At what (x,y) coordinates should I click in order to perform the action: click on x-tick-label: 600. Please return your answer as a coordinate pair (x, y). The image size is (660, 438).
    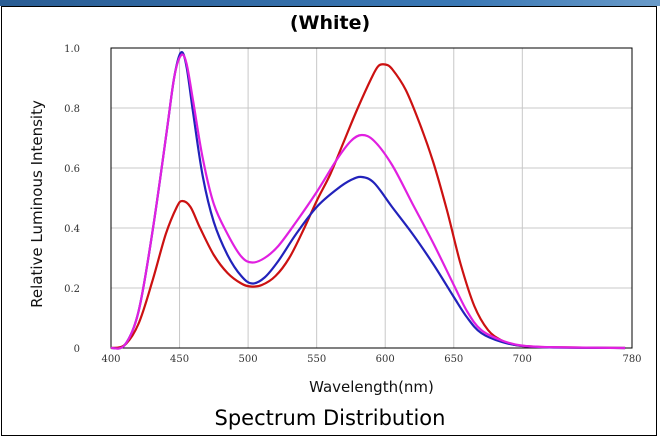
    Looking at the image, I should click on (385, 359).